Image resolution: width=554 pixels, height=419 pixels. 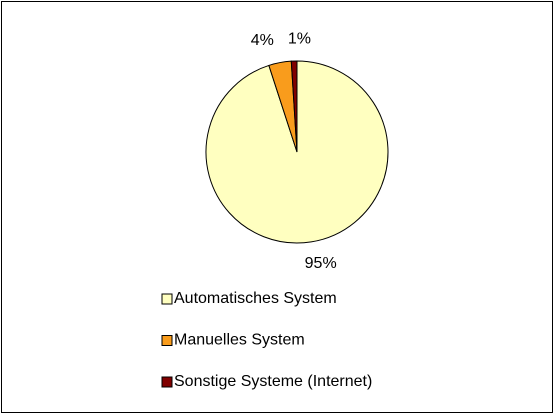 I want to click on legend-label: Sonstige Systeme (Internet), so click(x=273, y=381).